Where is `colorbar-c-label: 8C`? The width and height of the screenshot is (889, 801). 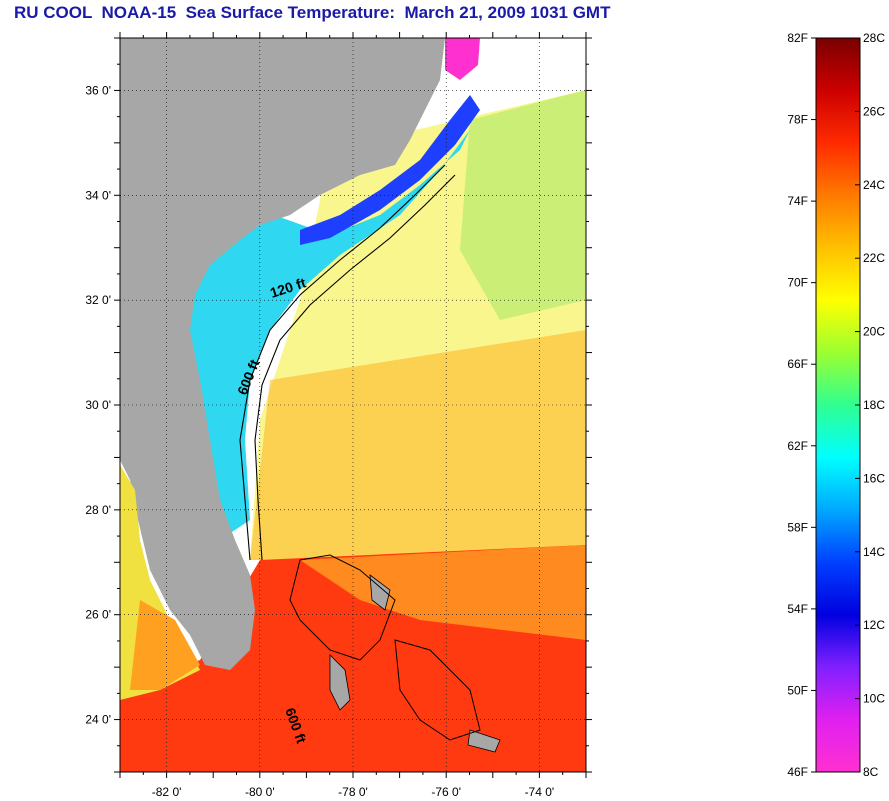
colorbar-c-label: 8C is located at coordinates (871, 772).